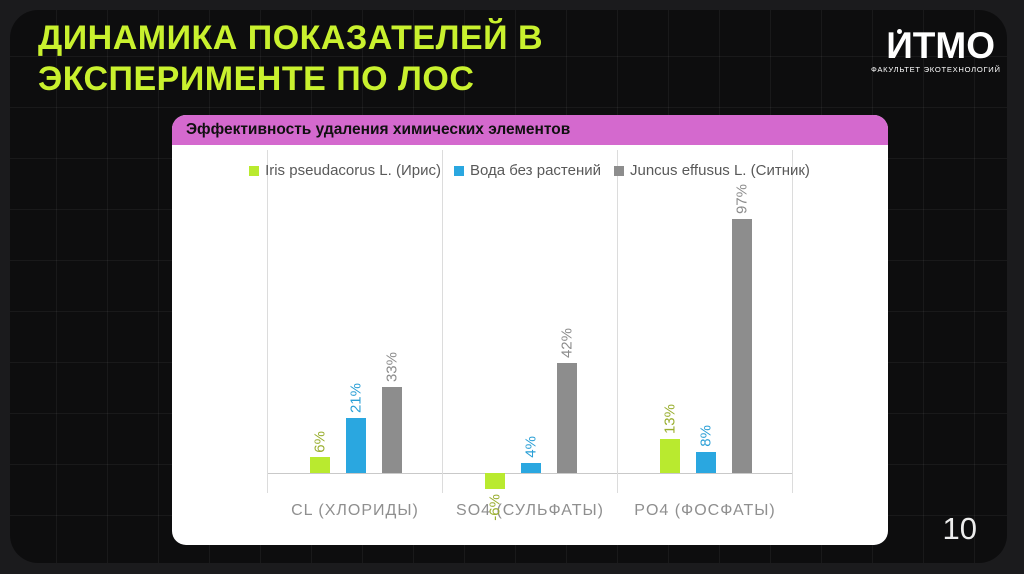 The height and width of the screenshot is (574, 1024). Describe the element at coordinates (705, 436) in the screenshot. I see `bar-value-label: 8%` at that location.